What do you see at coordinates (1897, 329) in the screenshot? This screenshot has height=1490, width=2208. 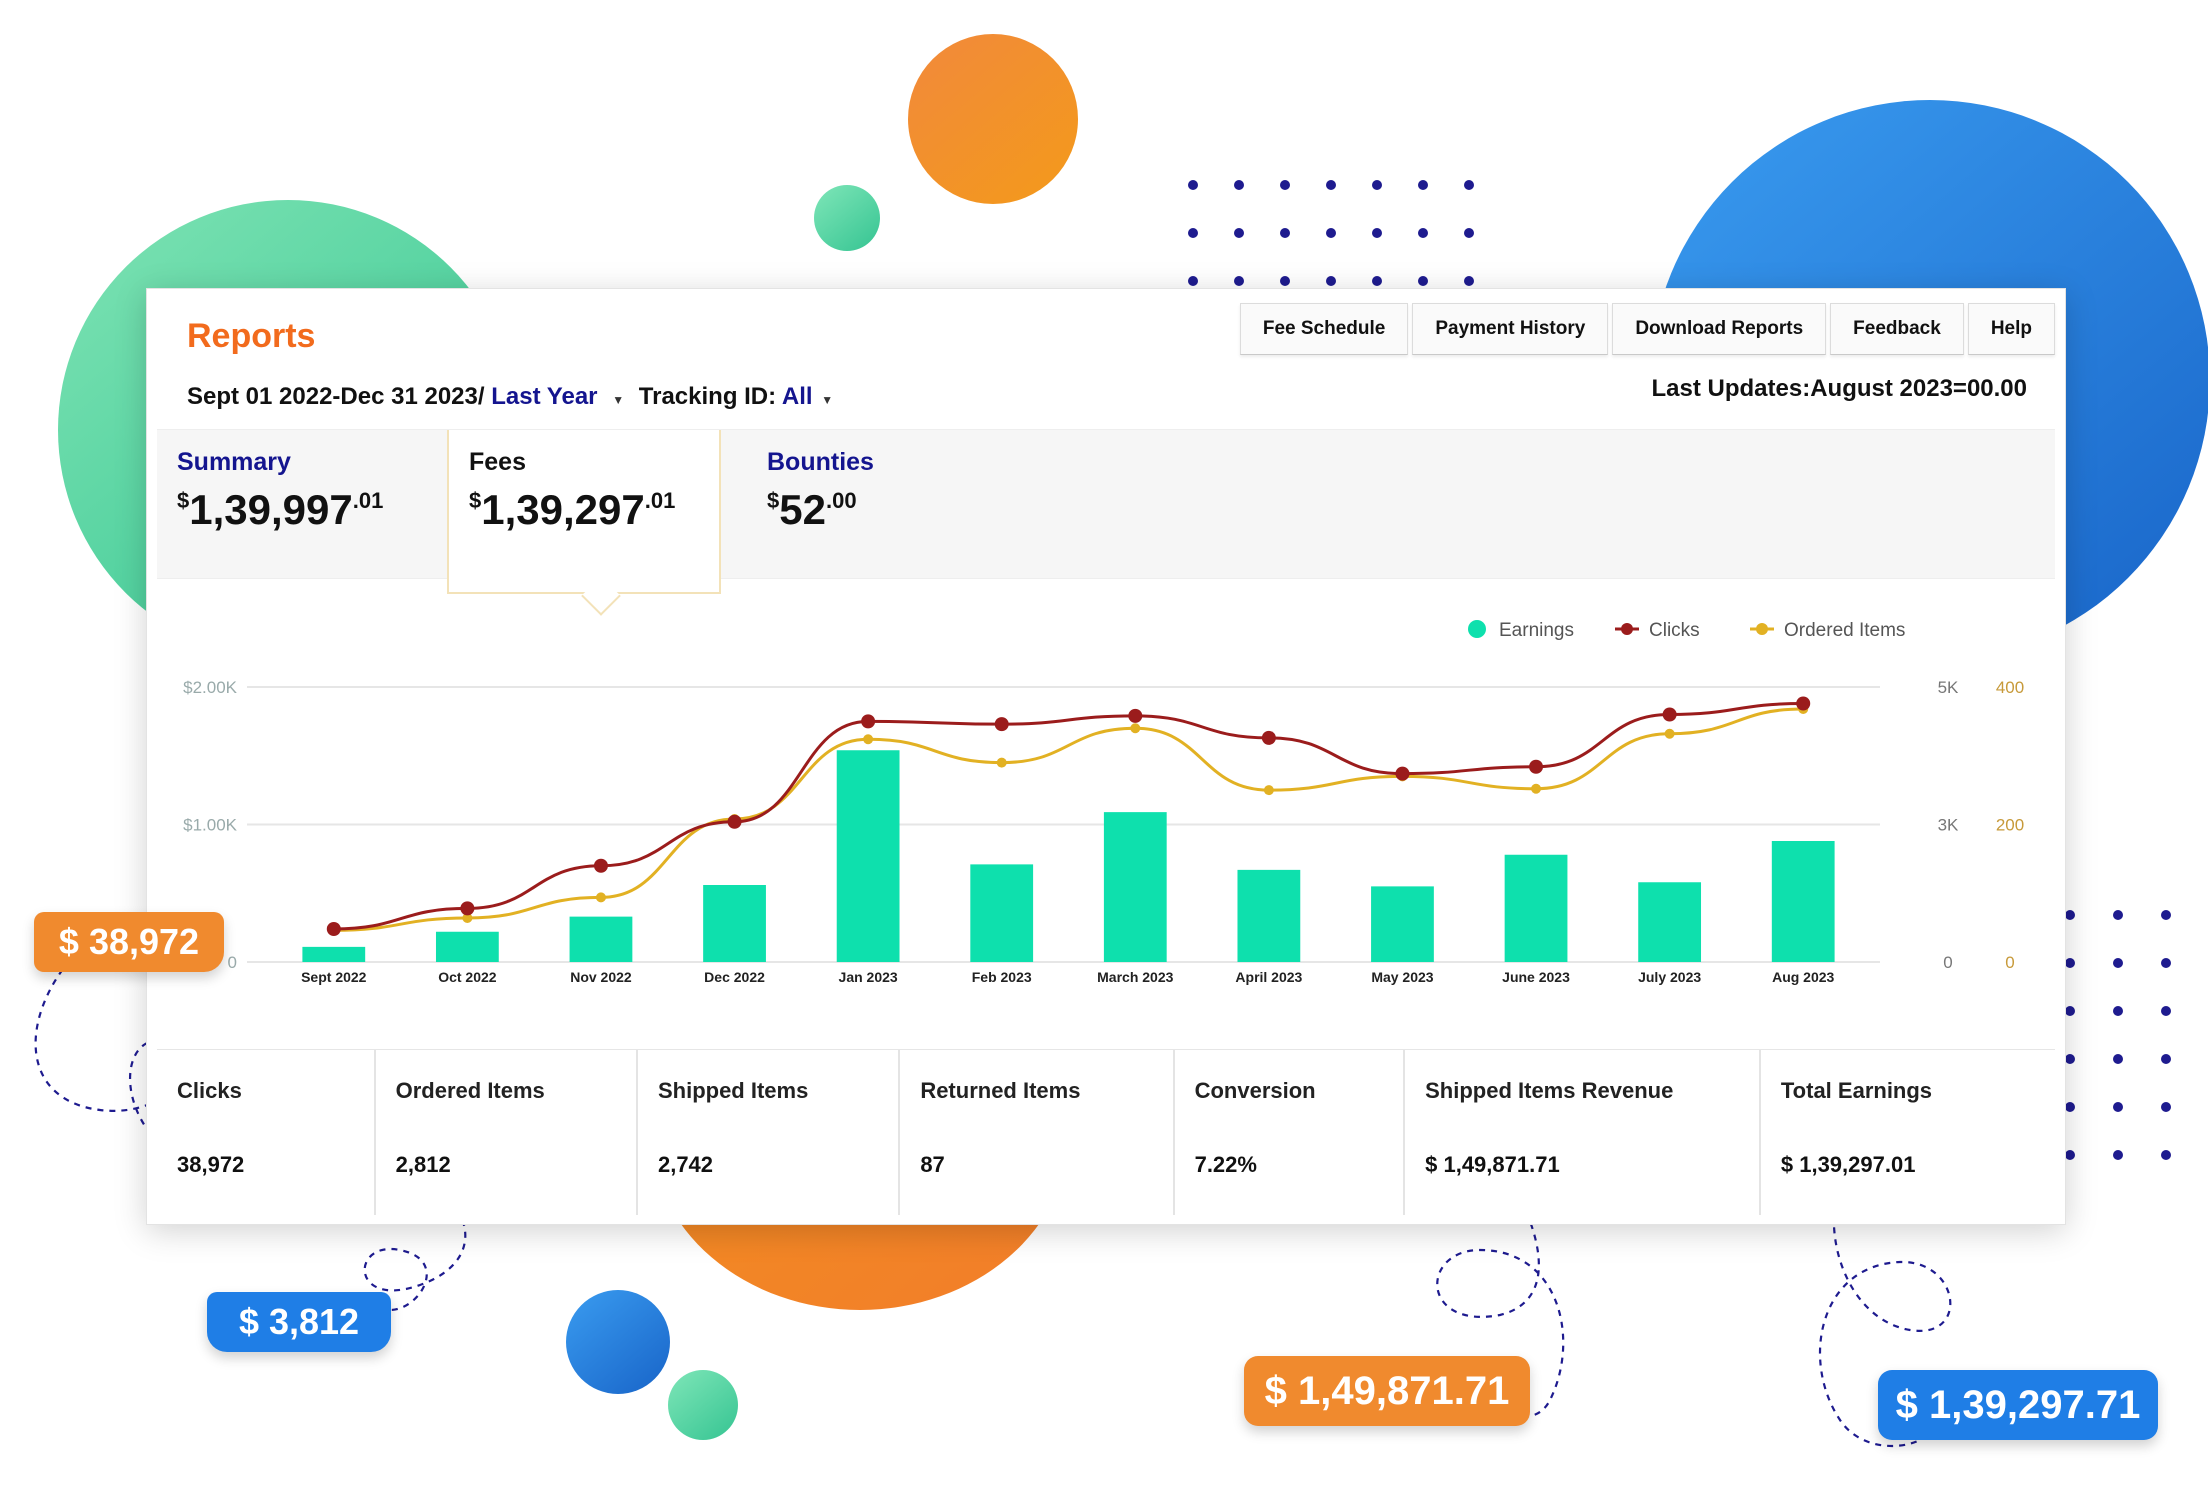 I see `feedback-button: Feedback` at bounding box center [1897, 329].